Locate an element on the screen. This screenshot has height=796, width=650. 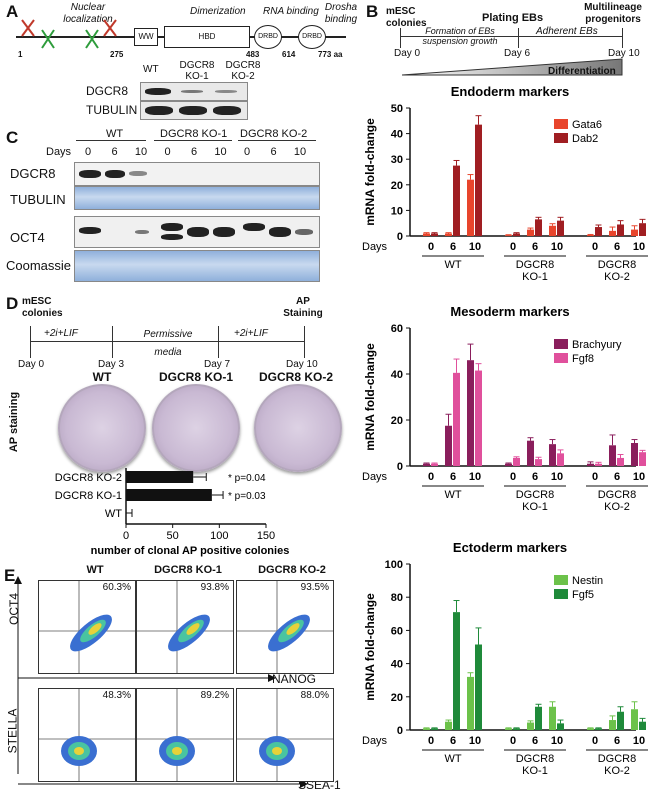
y-tick-label: 60 is located at coordinates (397, 329).